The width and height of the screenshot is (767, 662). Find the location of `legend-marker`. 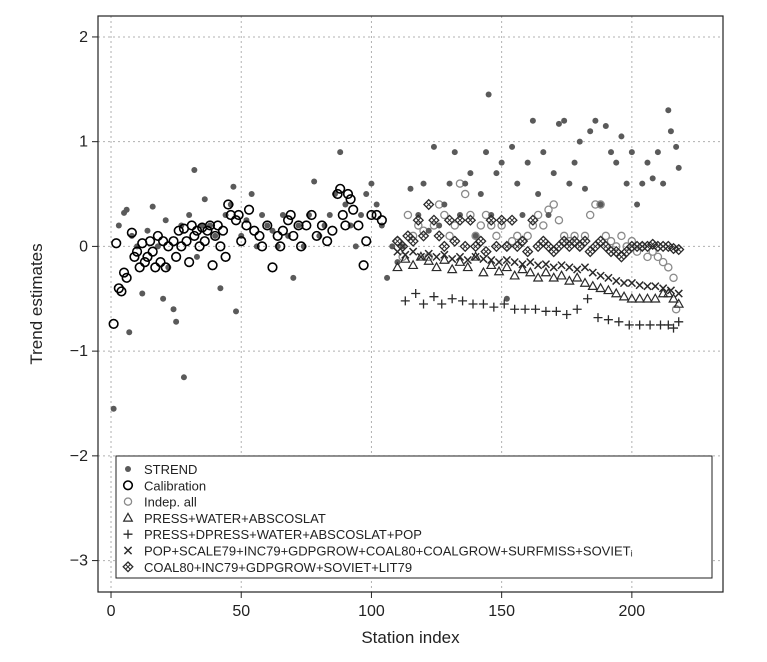

legend-marker is located at coordinates (128, 567).